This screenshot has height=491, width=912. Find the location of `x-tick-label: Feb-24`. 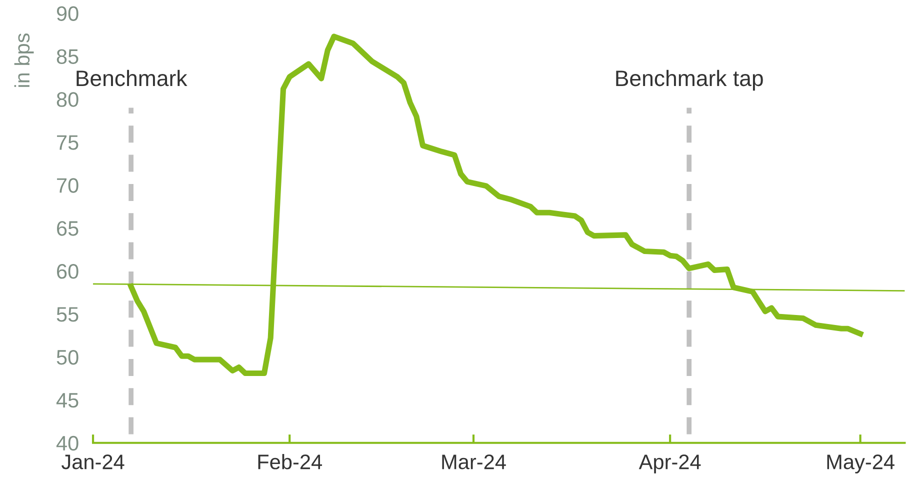

x-tick-label: Feb-24 is located at coordinates (290, 462).